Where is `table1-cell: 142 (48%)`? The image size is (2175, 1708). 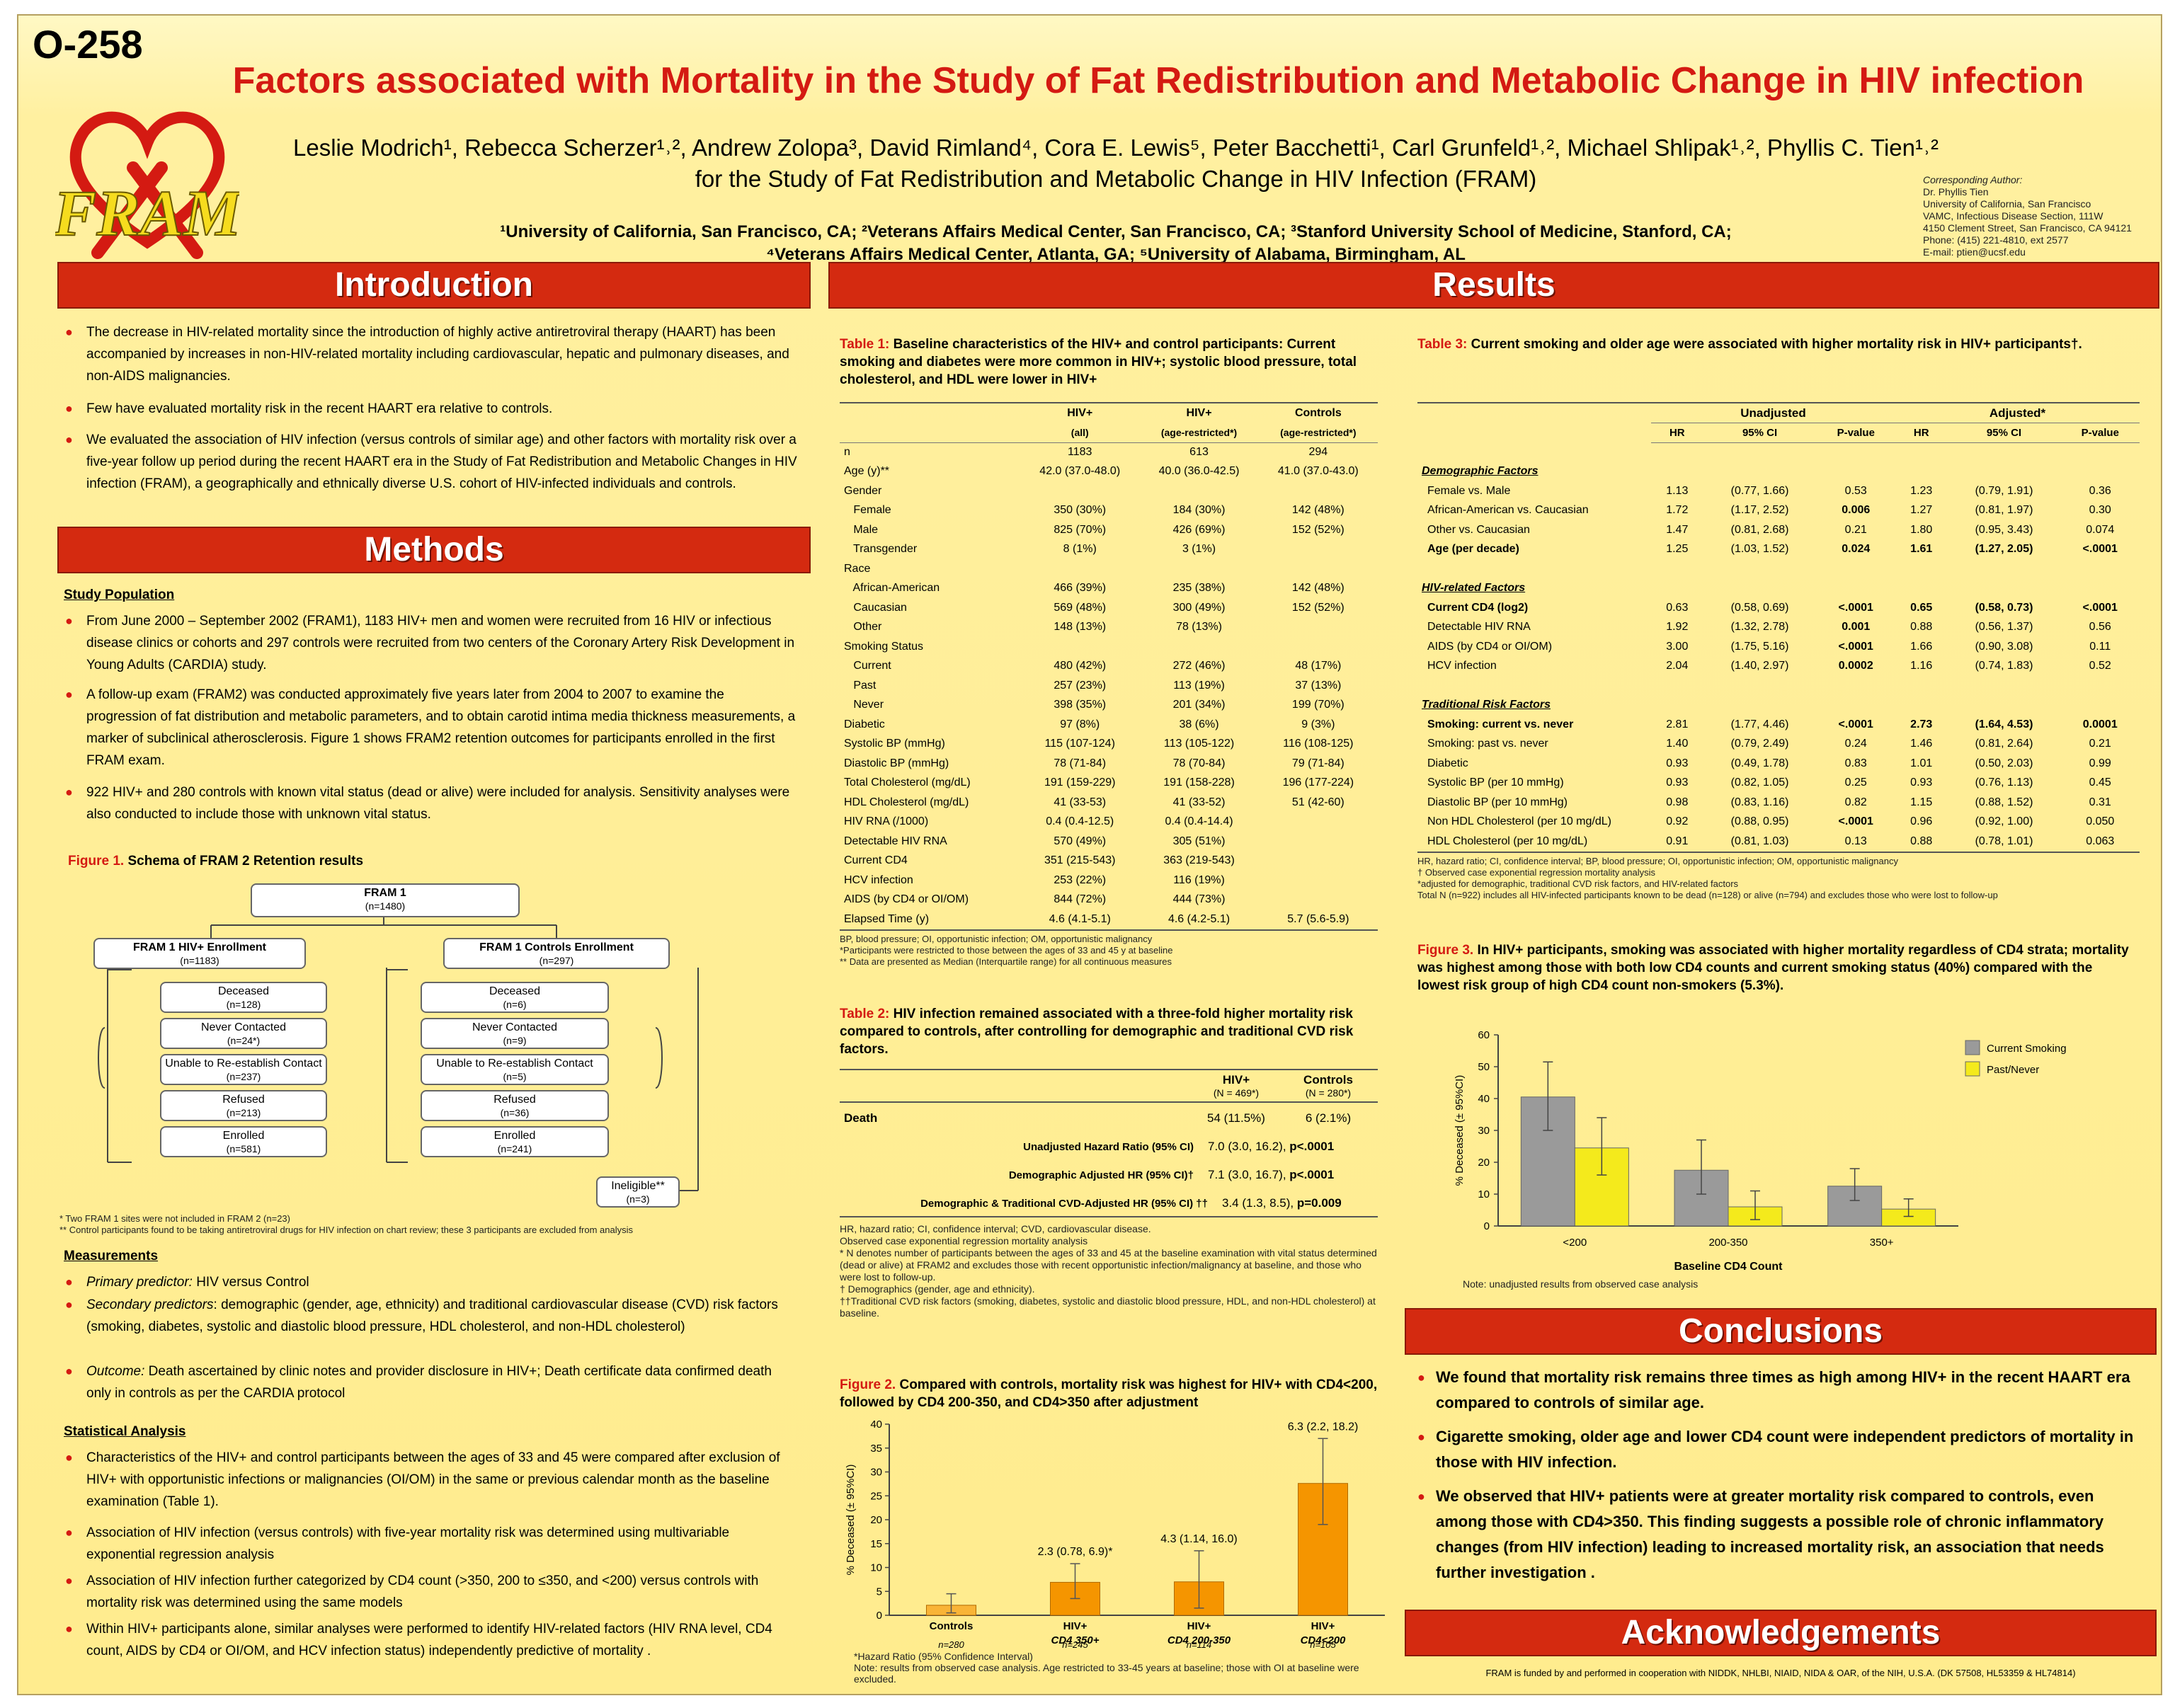
table1-cell: 142 (48%) is located at coordinates (1318, 588).